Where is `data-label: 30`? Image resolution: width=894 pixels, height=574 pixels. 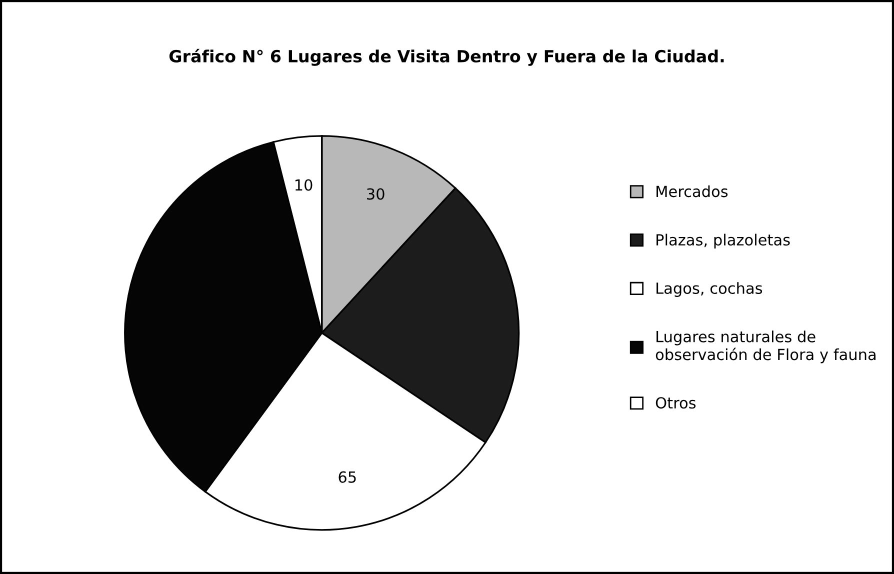 data-label: 30 is located at coordinates (375, 194).